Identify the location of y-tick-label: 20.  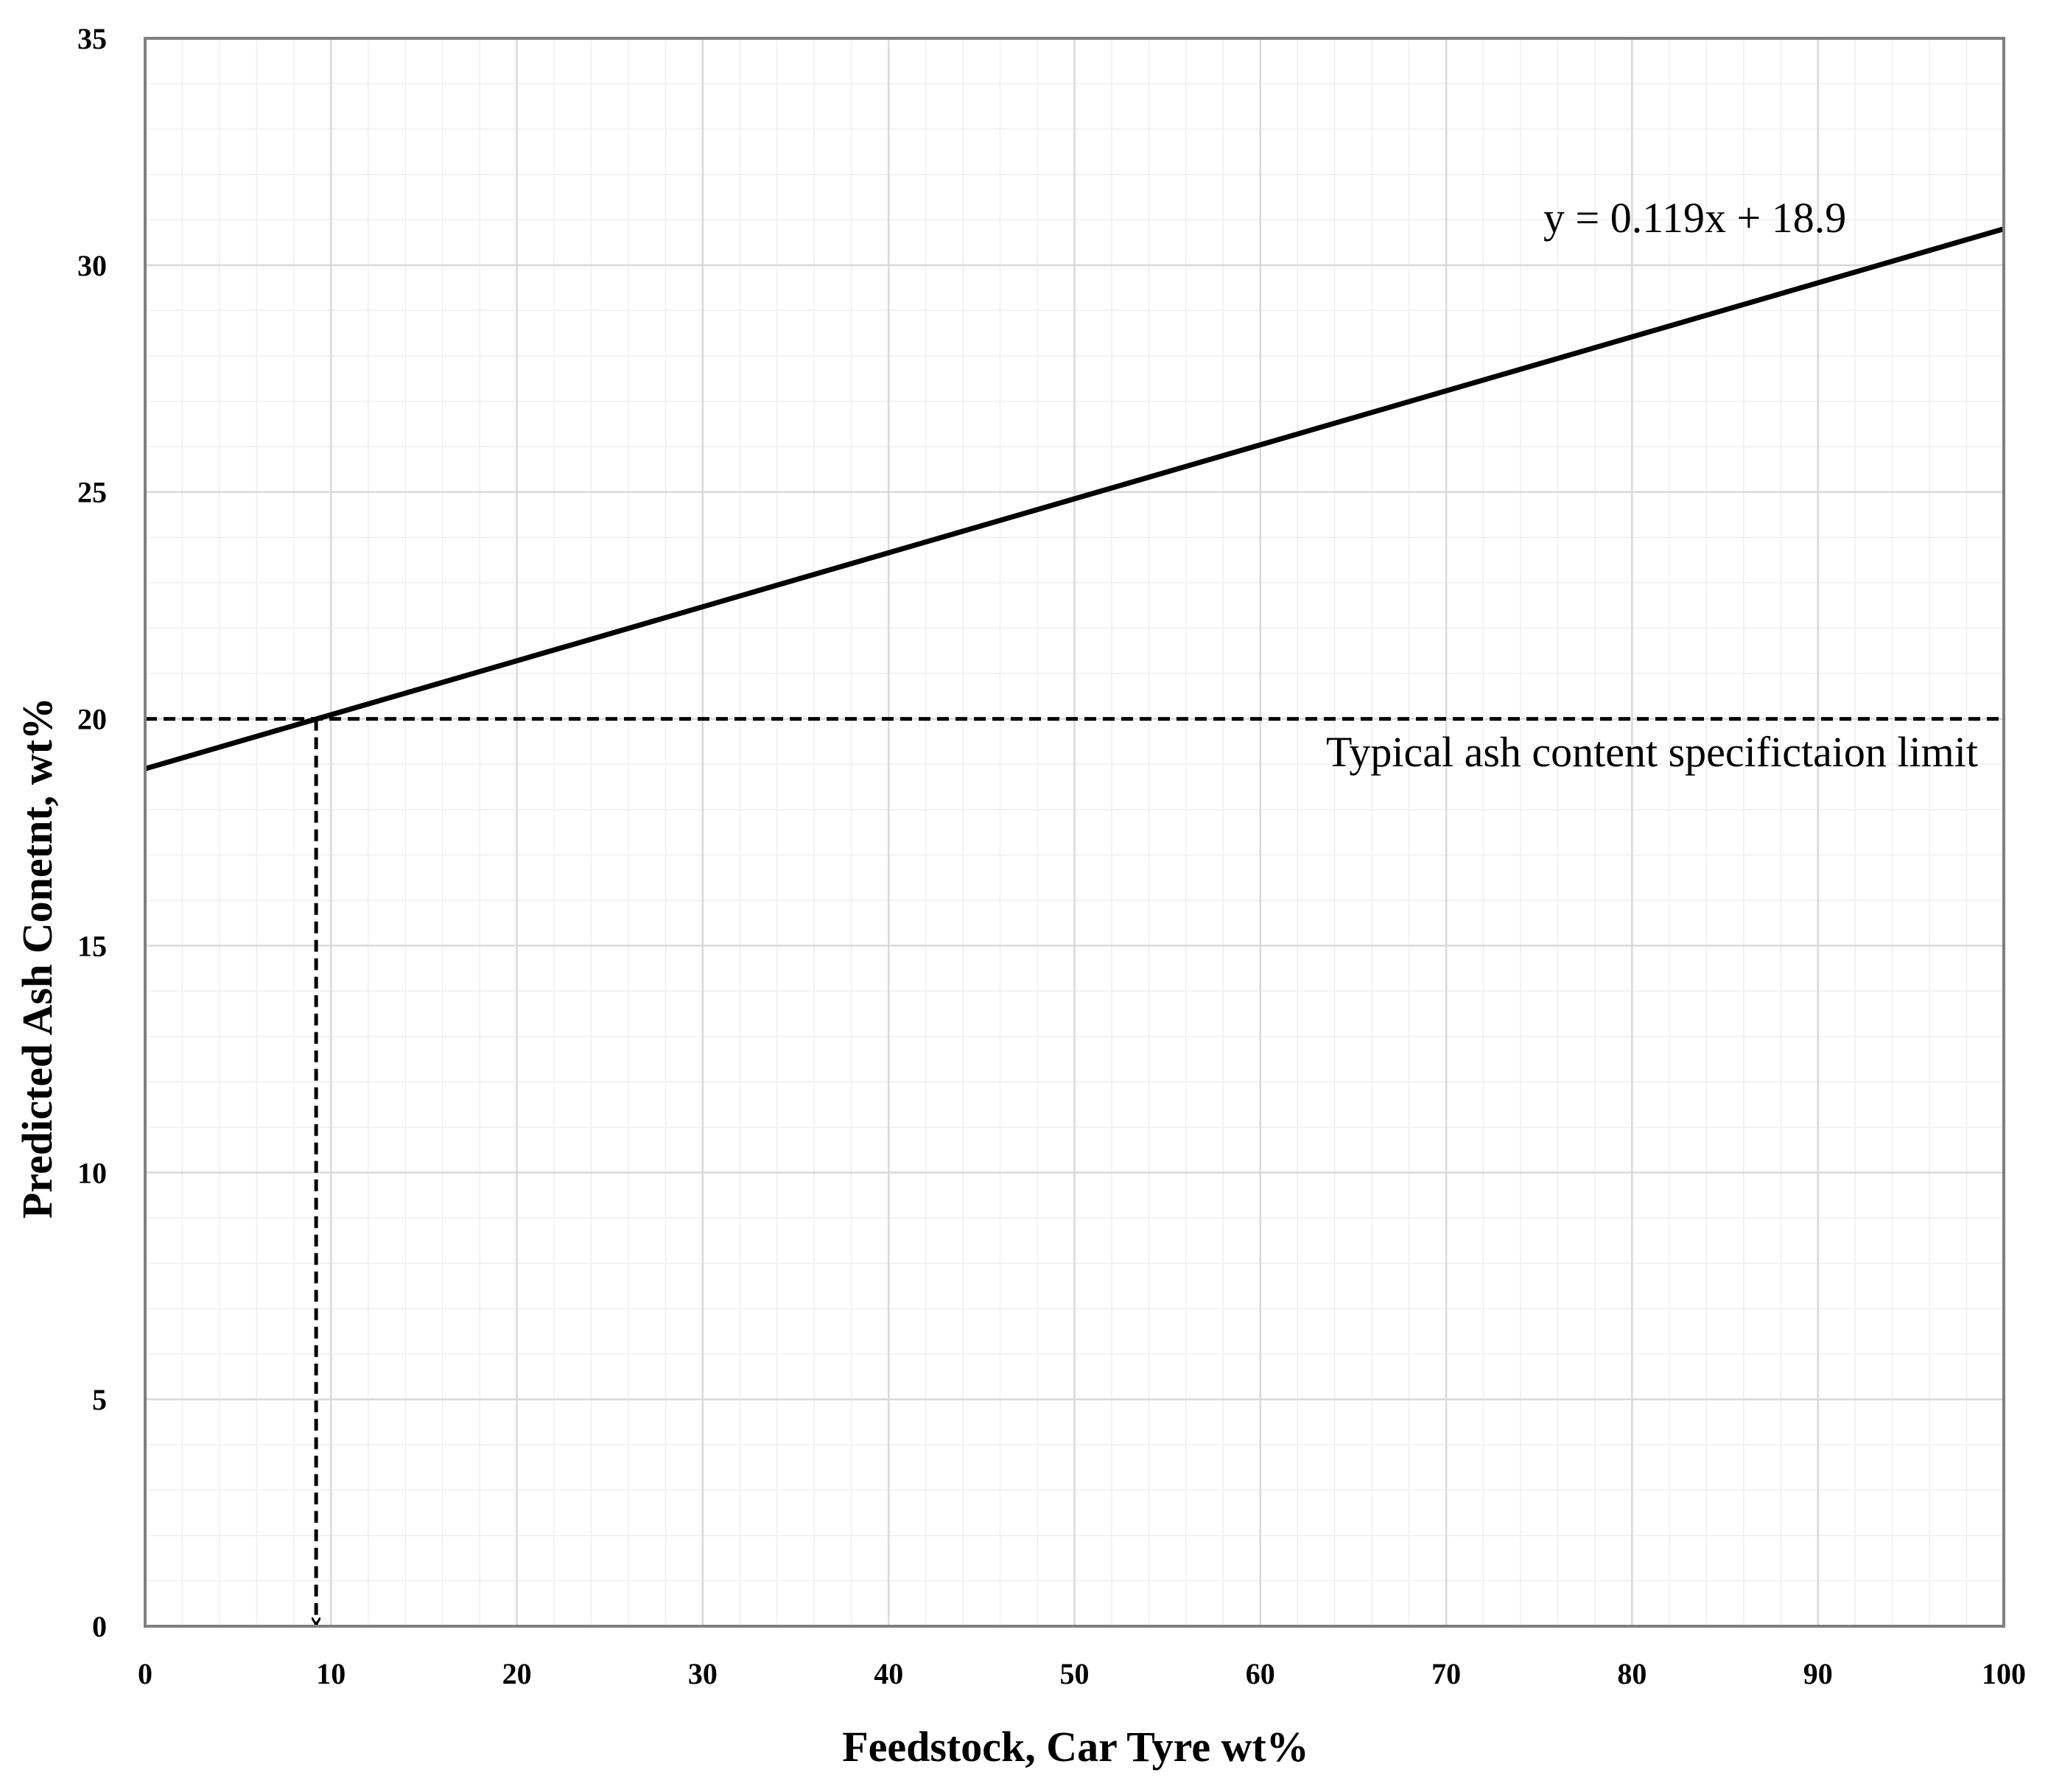
(92, 719).